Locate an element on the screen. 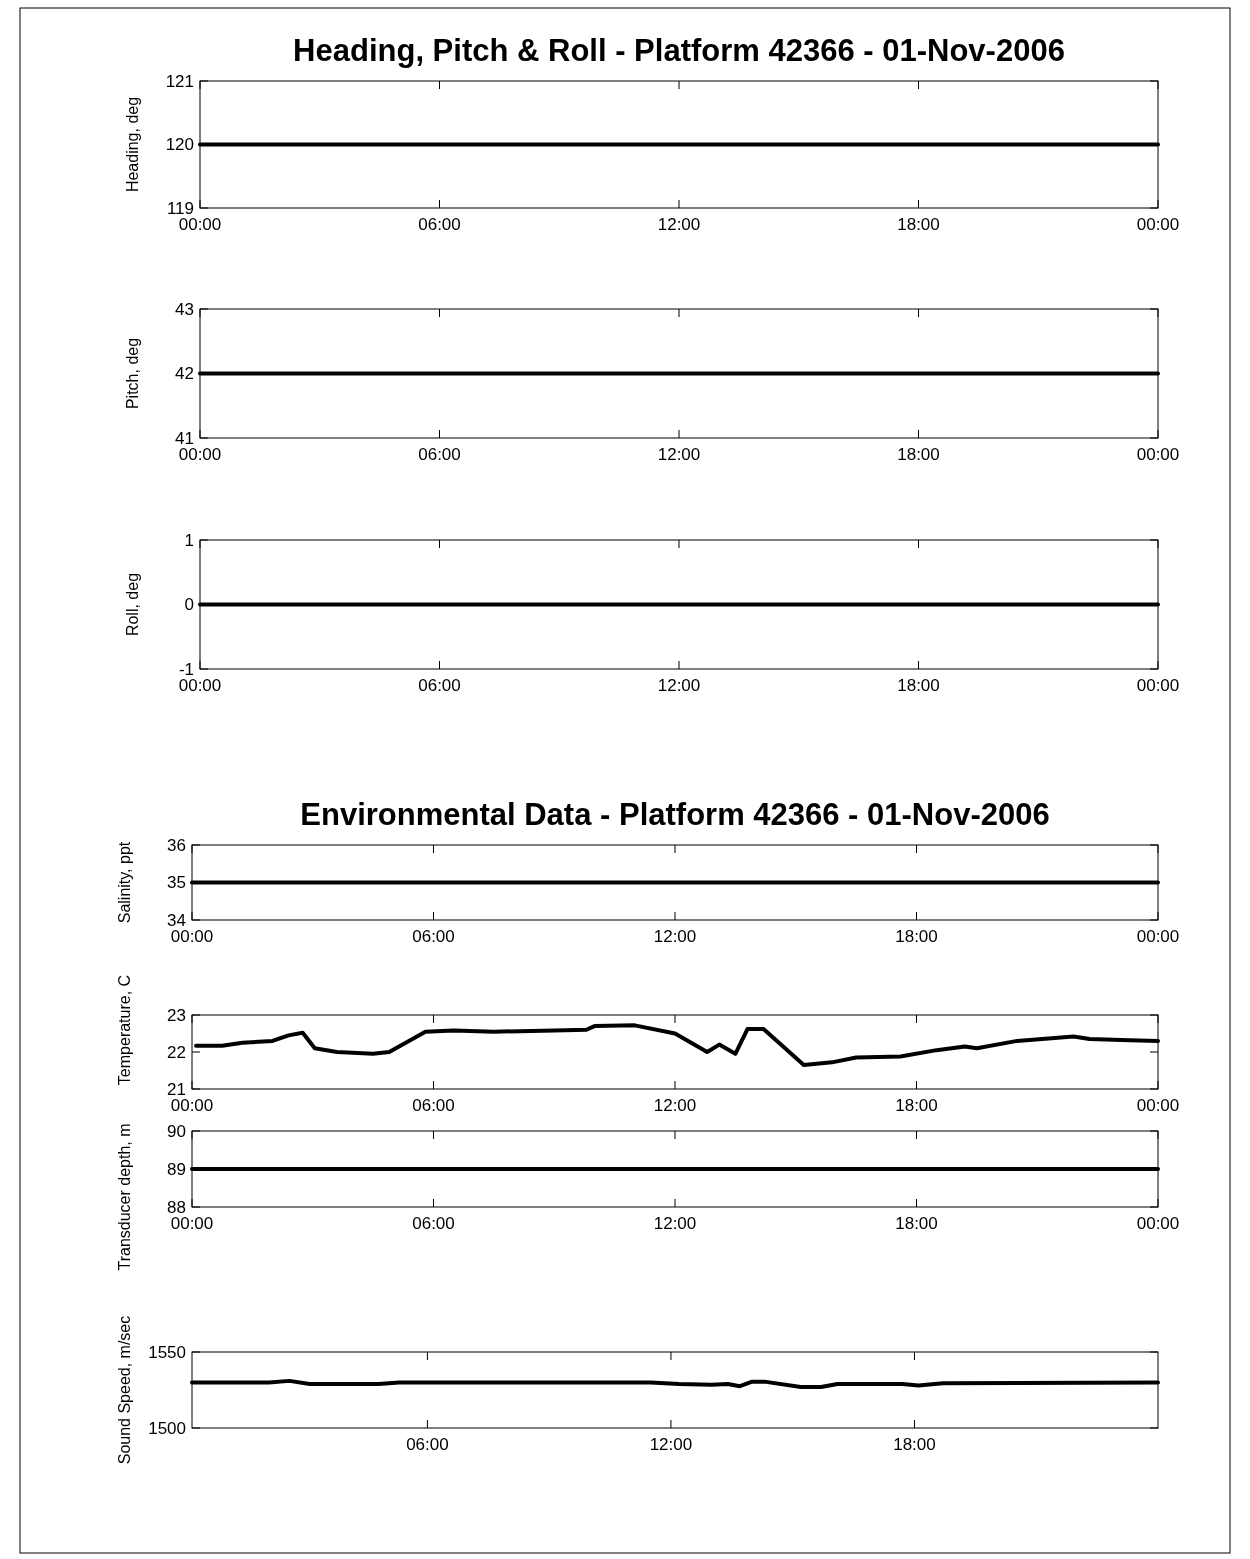  y-tick-label: 0 is located at coordinates (189, 605).